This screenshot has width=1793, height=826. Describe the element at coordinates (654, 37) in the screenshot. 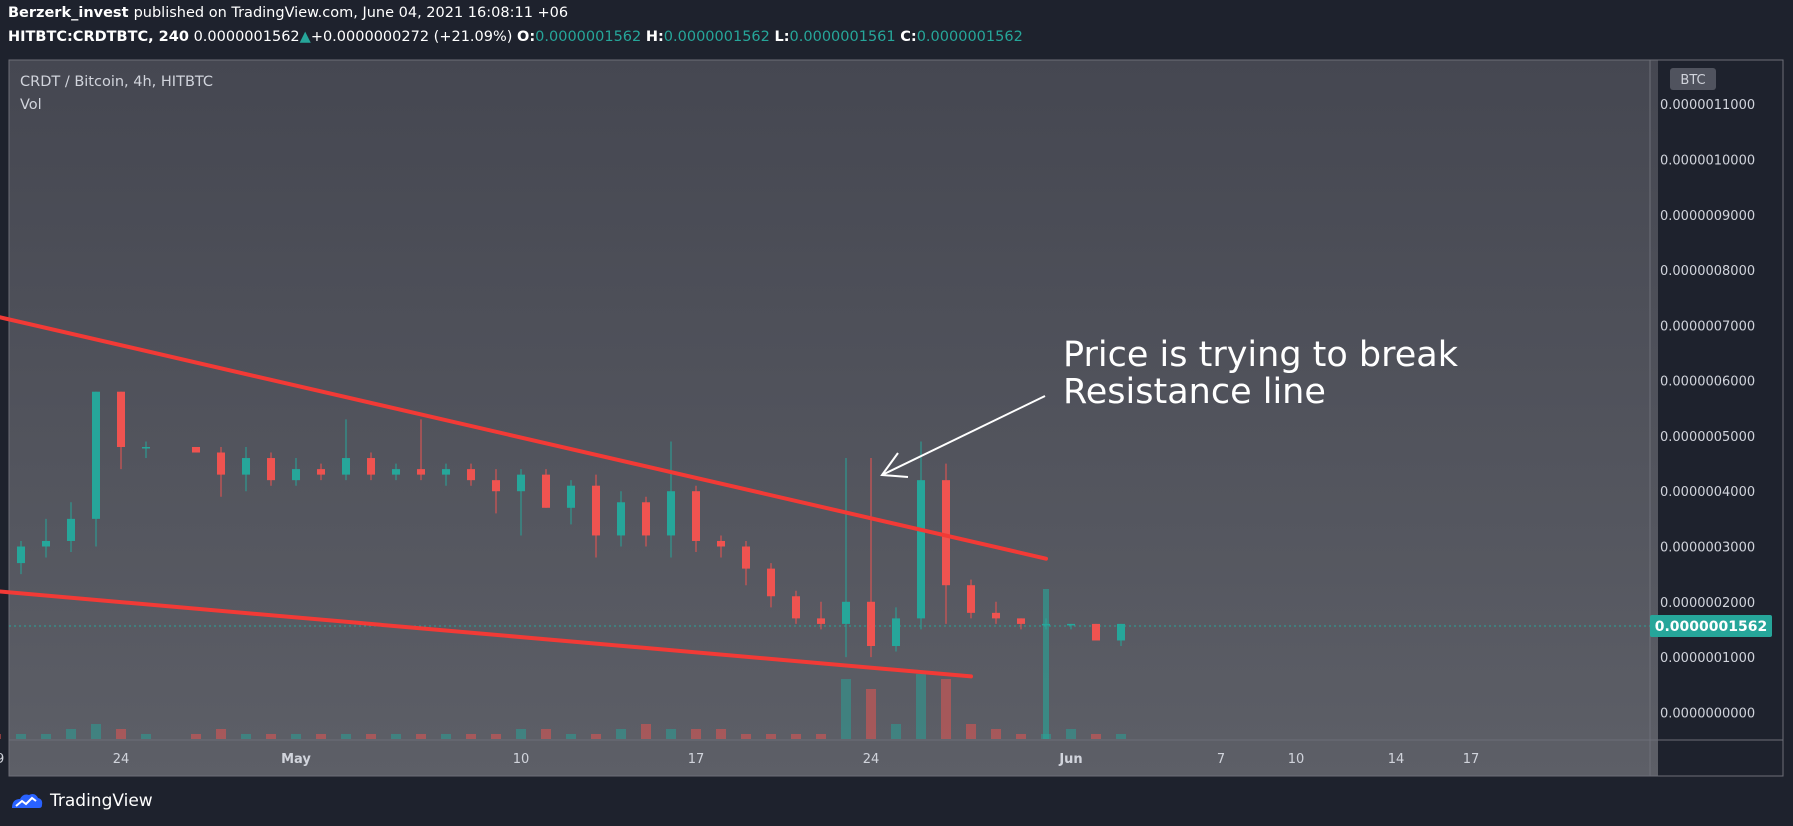

I see `high-label: H:` at that location.